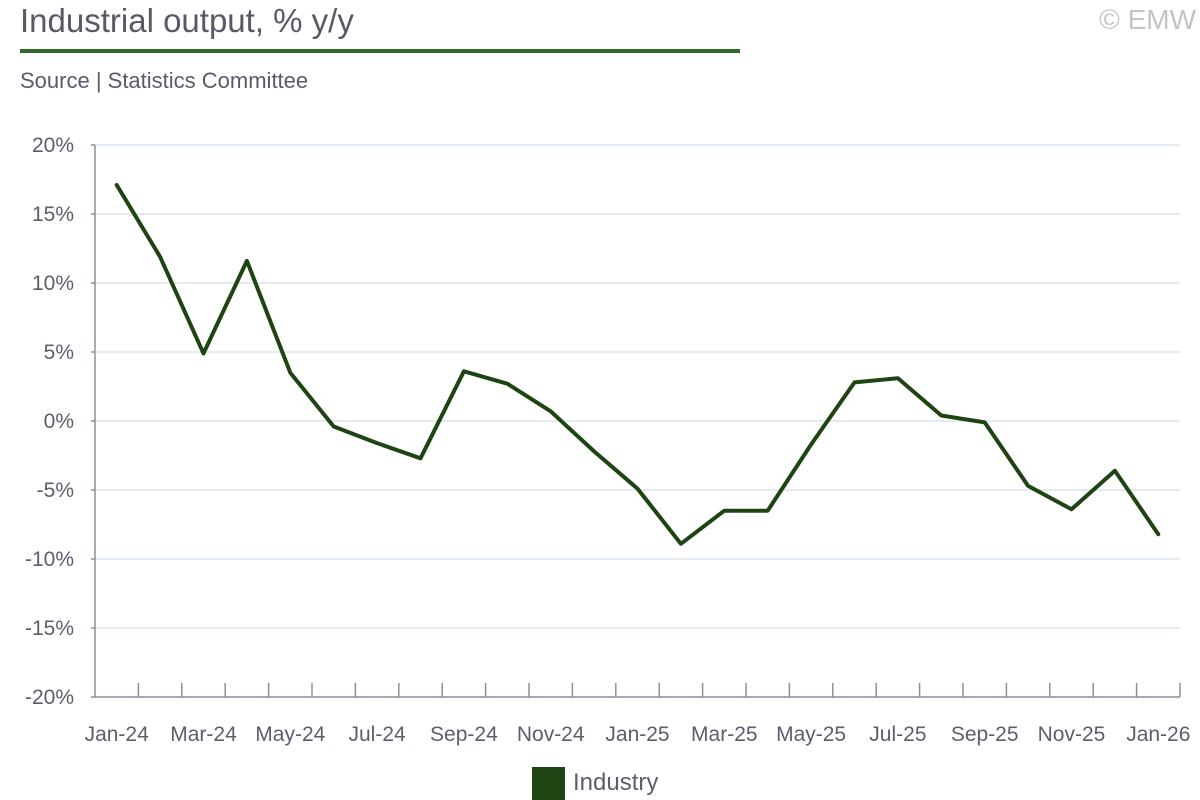 The image size is (1200, 800). I want to click on legend: Industry, so click(595, 783).